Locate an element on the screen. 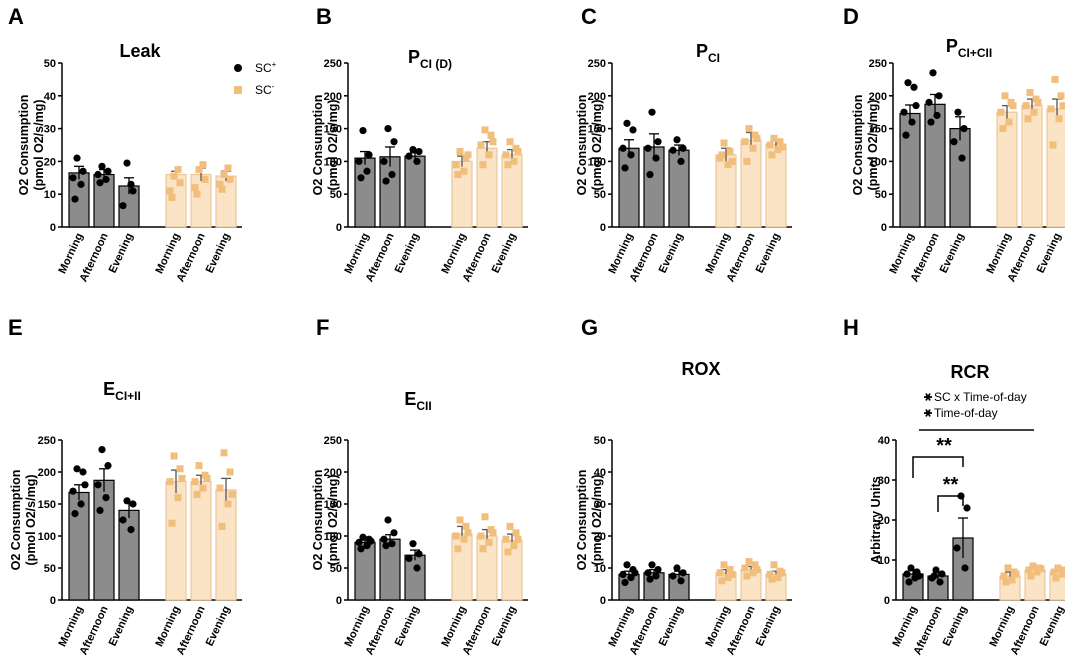  y-tick-label: 100 is located at coordinates (47, 537).